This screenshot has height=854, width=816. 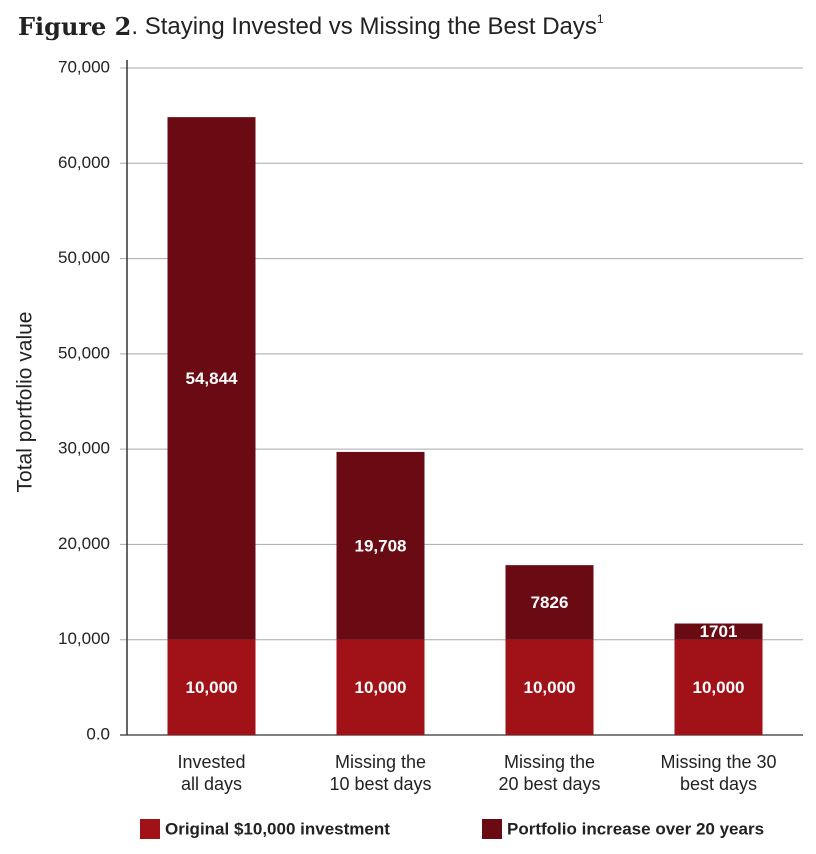 What do you see at coordinates (635, 828) in the screenshot?
I see `legend-label: Portfolio increase over 20 years` at bounding box center [635, 828].